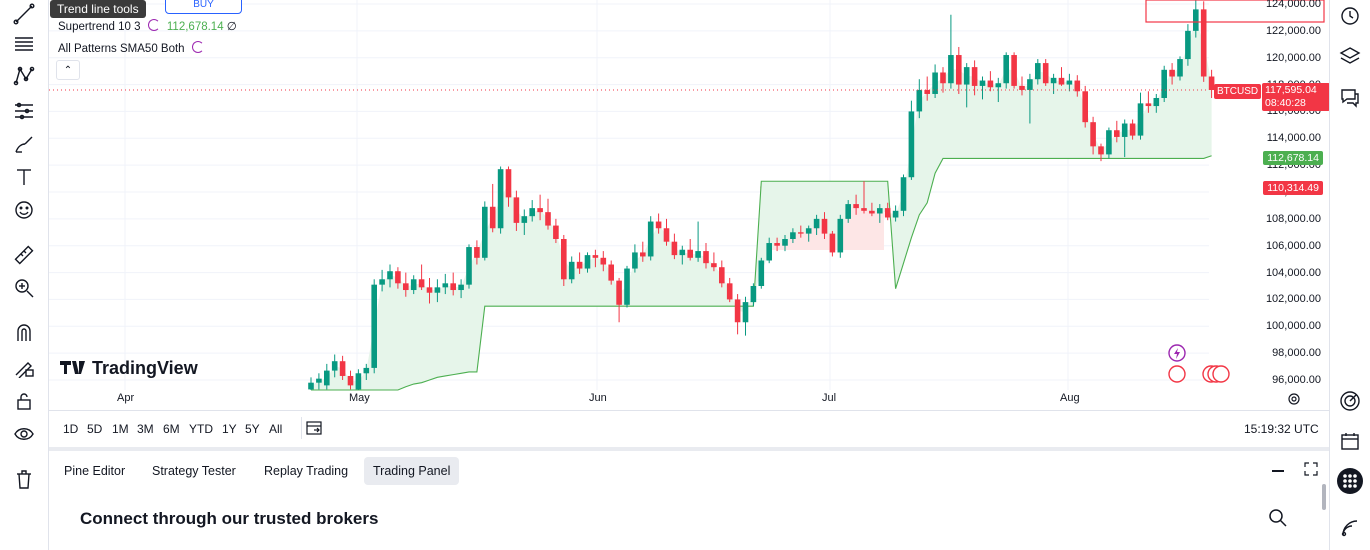 Image resolution: width=1370 pixels, height=550 pixels. What do you see at coordinates (24, 44) in the screenshot?
I see `fib-icon` at bounding box center [24, 44].